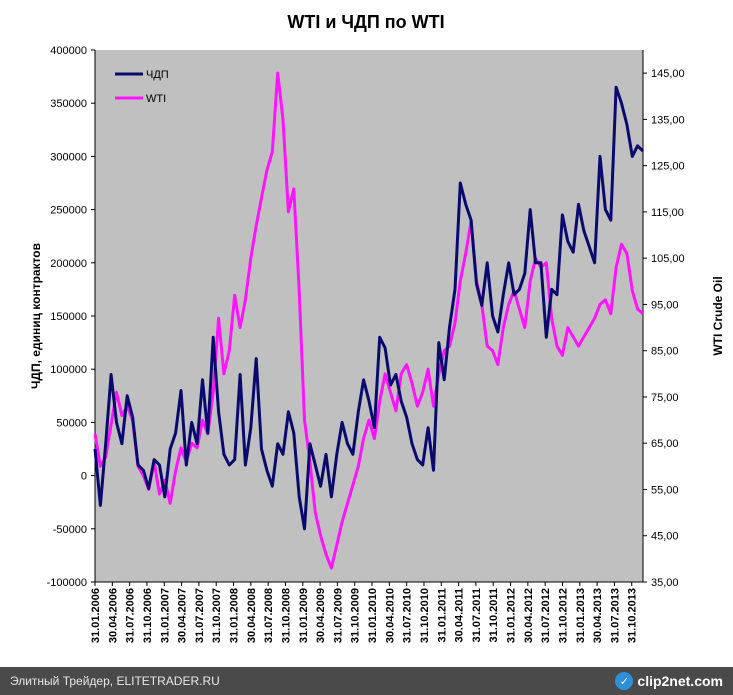 The image size is (733, 695). What do you see at coordinates (183, 615) in the screenshot?
I see `x-tick-label: 30.04.2007` at bounding box center [183, 615].